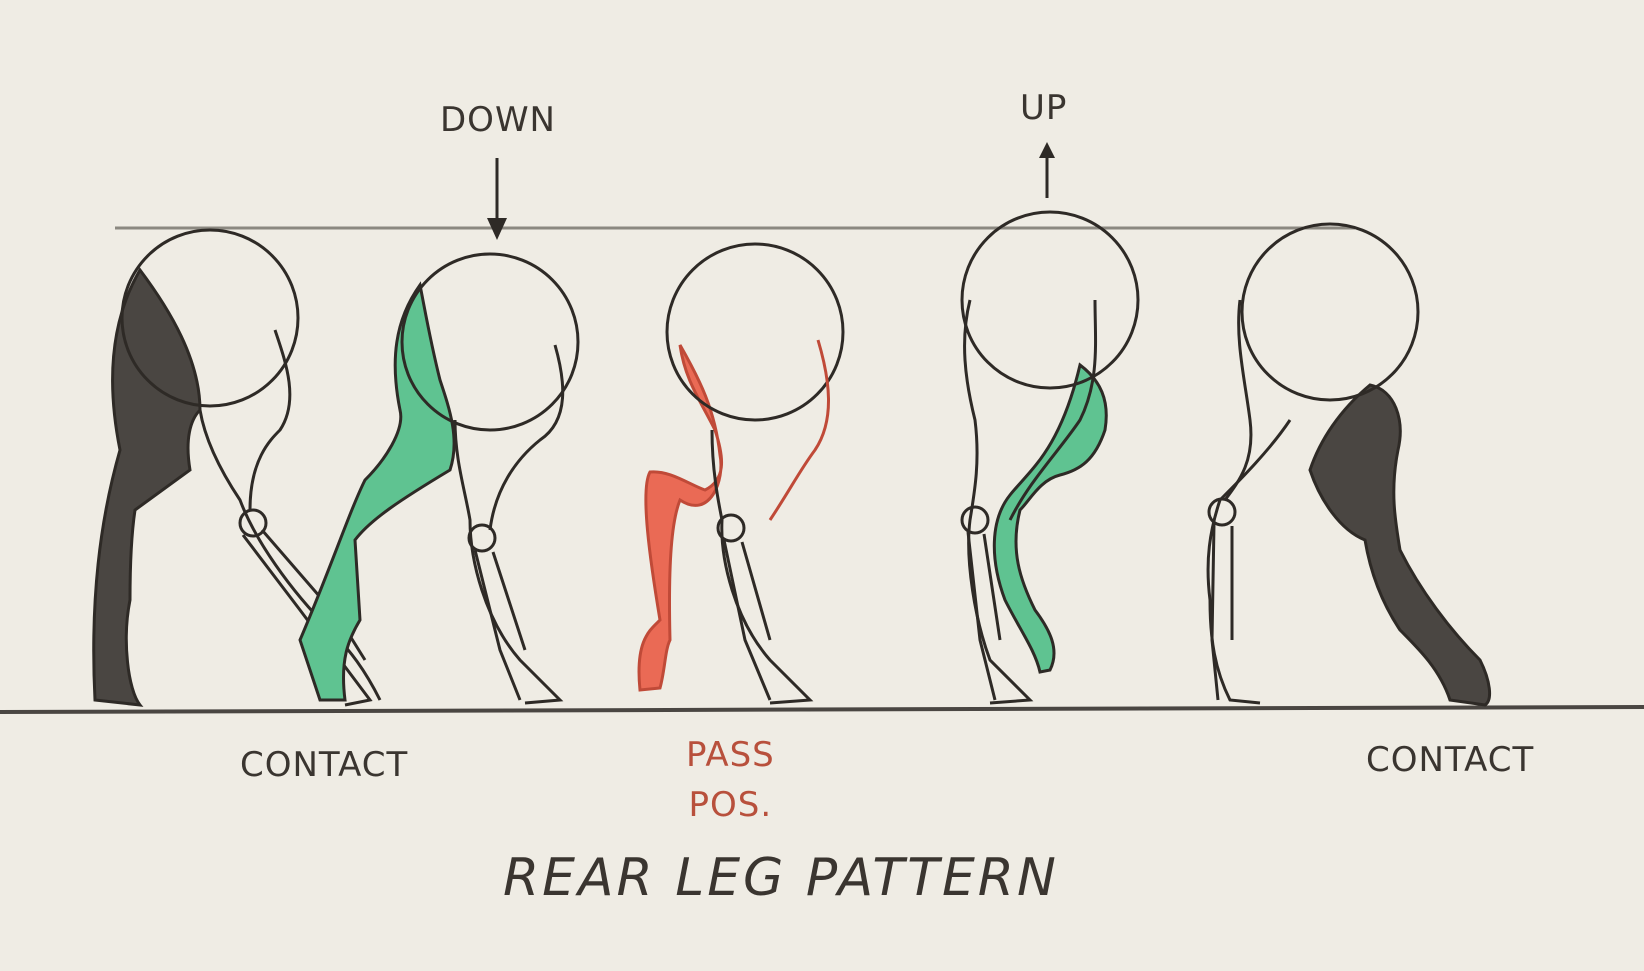  What do you see at coordinates (497, 199) in the screenshot?
I see `down-arrow-icon` at bounding box center [497, 199].